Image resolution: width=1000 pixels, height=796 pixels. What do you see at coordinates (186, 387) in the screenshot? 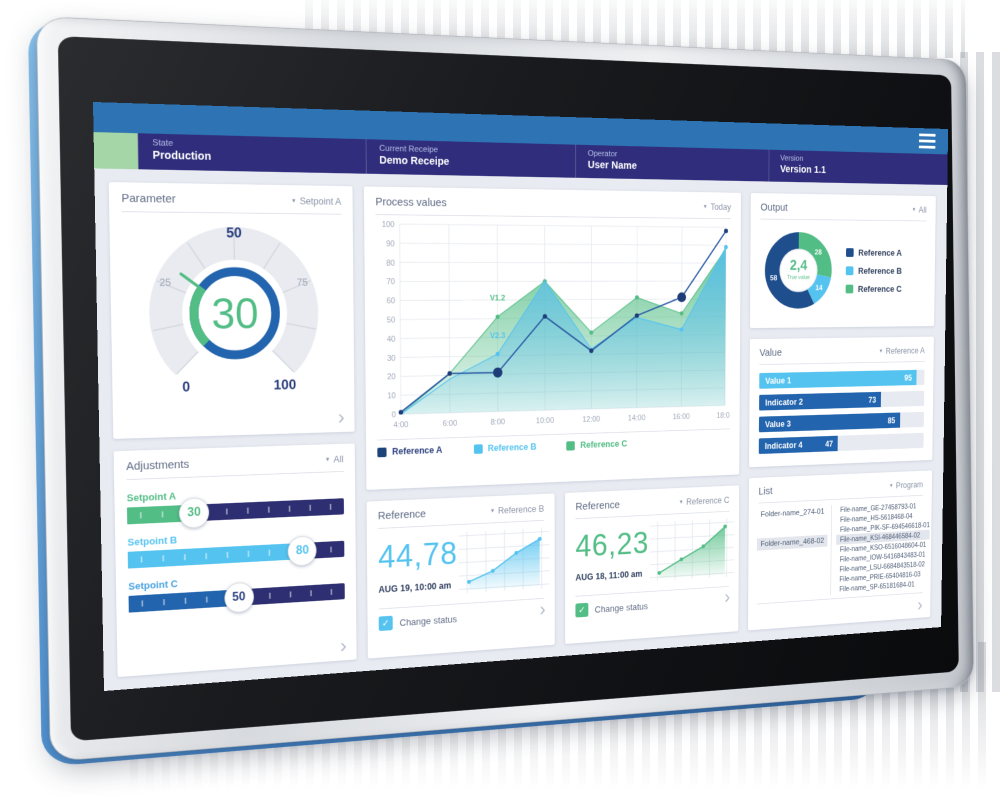
I see `svg-text: 0` at bounding box center [186, 387].